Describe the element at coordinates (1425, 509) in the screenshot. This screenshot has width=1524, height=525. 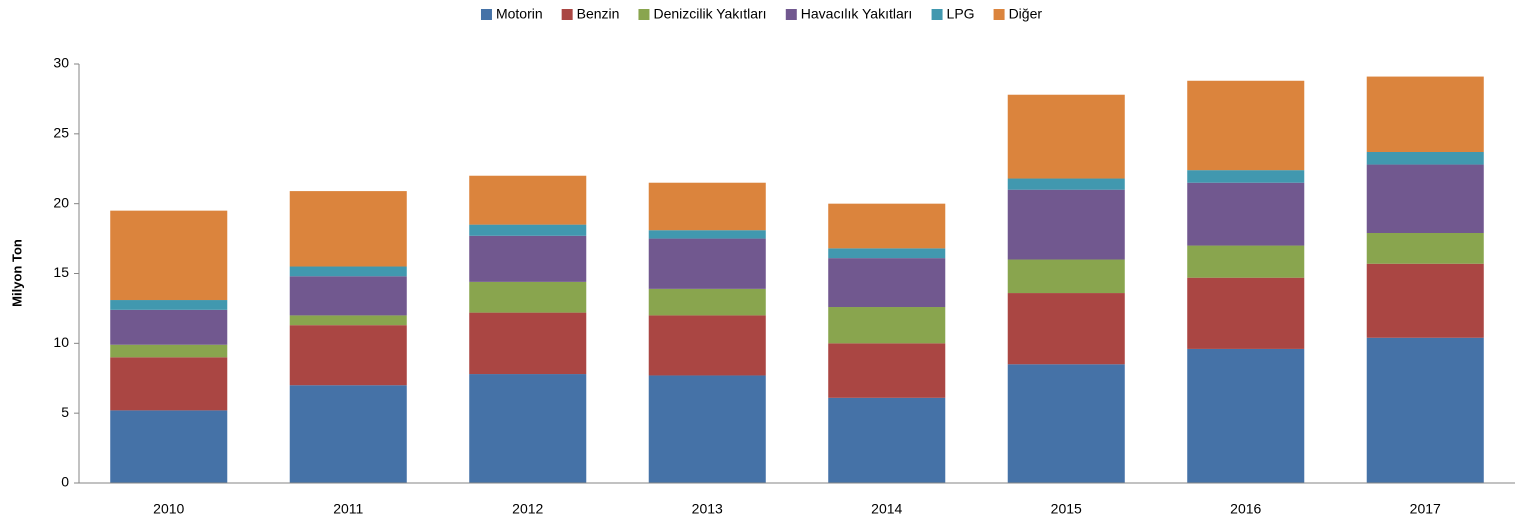
I see `x-tick-label: 2017` at that location.